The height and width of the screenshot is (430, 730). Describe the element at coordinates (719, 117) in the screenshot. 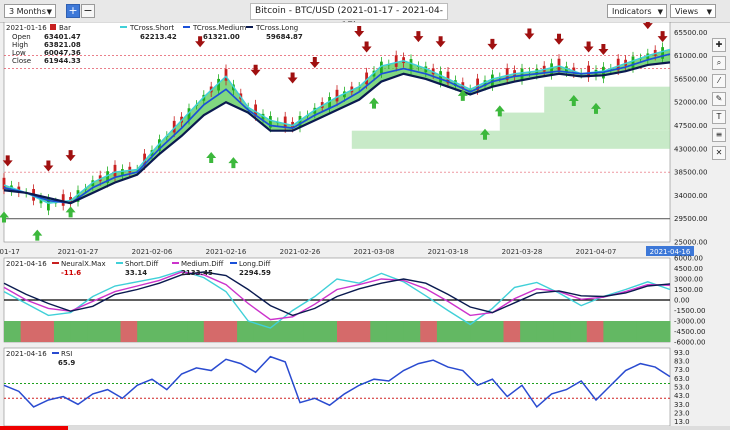

I see `text-tool-icon: T` at that location.